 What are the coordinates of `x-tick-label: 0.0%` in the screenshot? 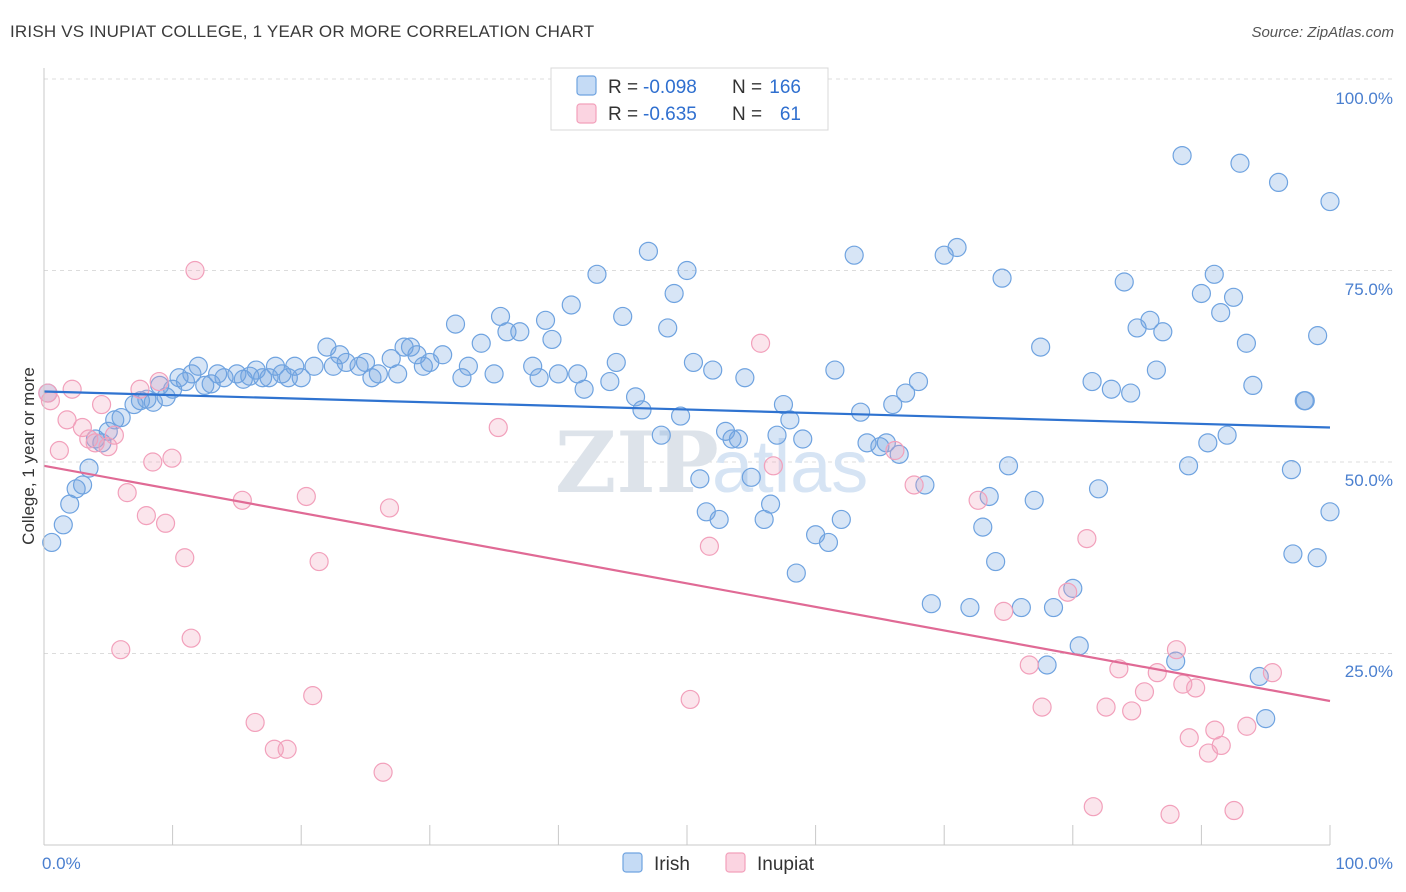 It's located at (61, 863).